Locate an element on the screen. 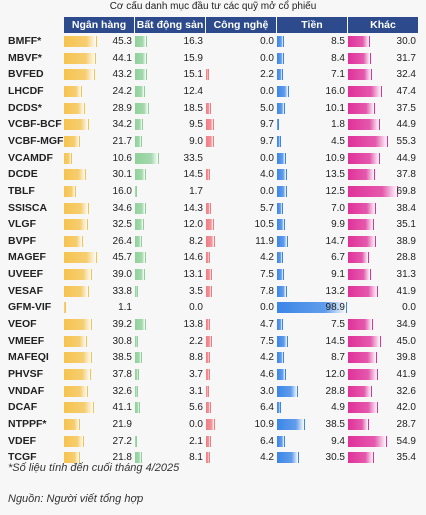 Image resolution: width=426 pixels, height=515 pixels. cell-tien: 8.5 is located at coordinates (312, 41).